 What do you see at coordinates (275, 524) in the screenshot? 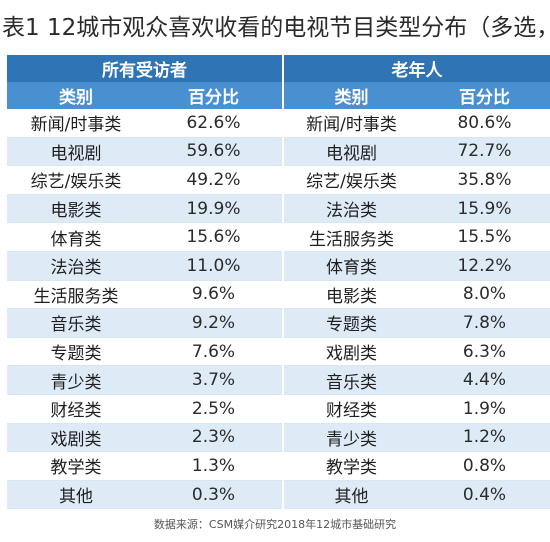
I see `source-note: 数据来源：CSM媒介研究2018年12城市基础研究` at bounding box center [275, 524].